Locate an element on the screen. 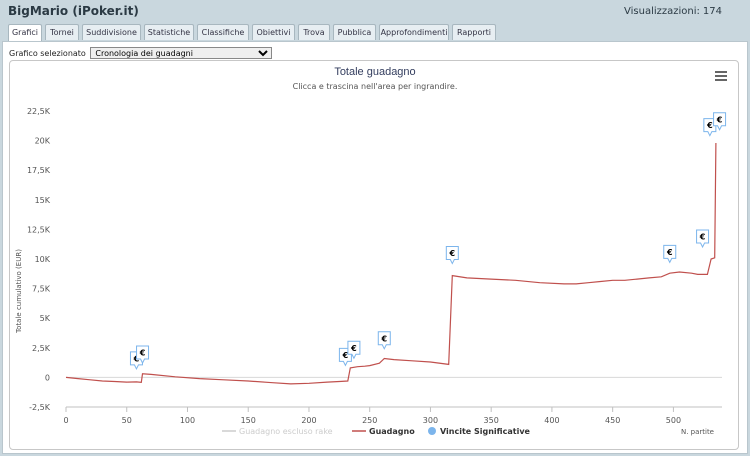  legend-label-vincite: Vincite Significative is located at coordinates (485, 431).